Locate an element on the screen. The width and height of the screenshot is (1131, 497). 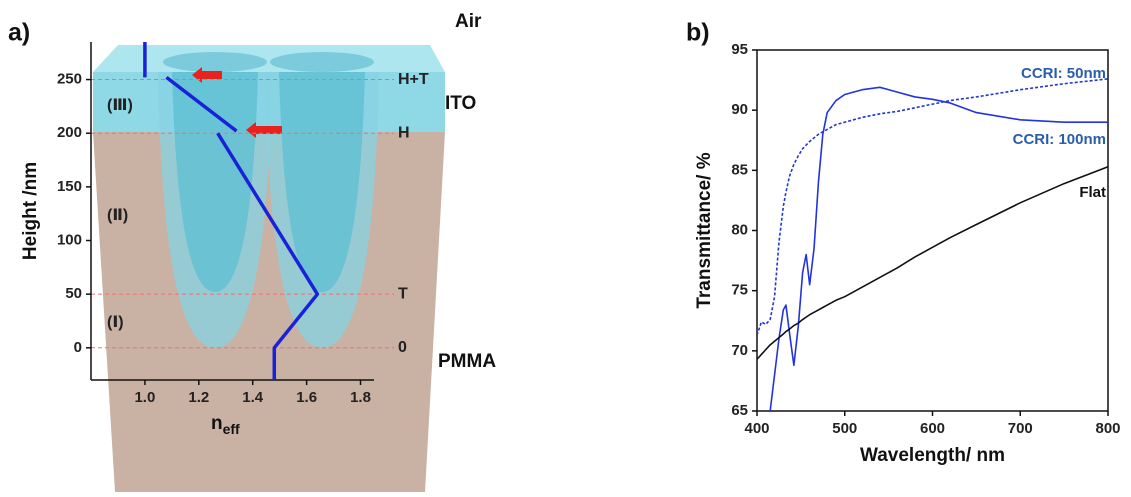
y-tick-label: 50 is located at coordinates (73, 293).